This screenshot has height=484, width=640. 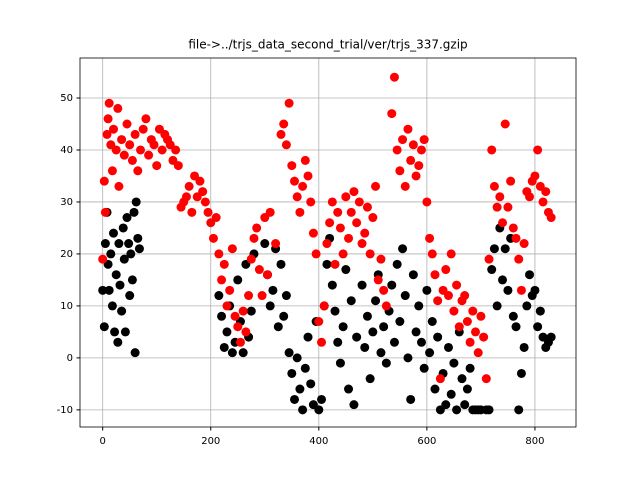 I want to click on x-tick-label: 0, so click(x=103, y=441).